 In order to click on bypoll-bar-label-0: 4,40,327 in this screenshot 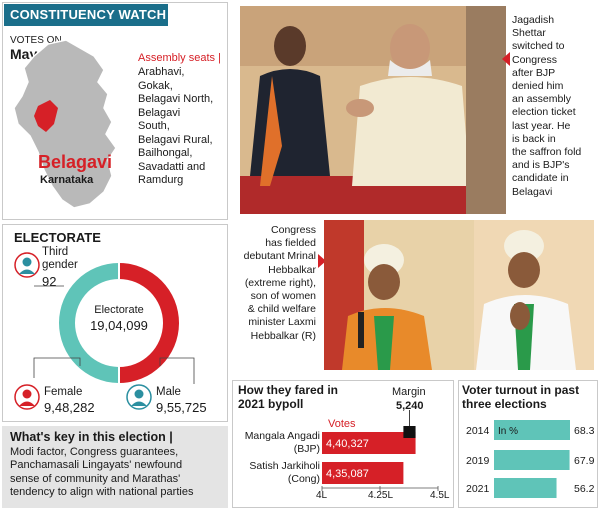, I will do `click(347, 444)`.